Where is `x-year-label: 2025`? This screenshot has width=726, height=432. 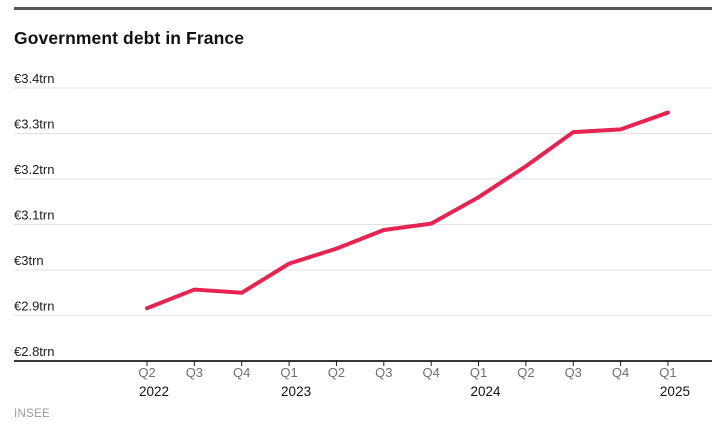
x-year-label: 2025 is located at coordinates (675, 391).